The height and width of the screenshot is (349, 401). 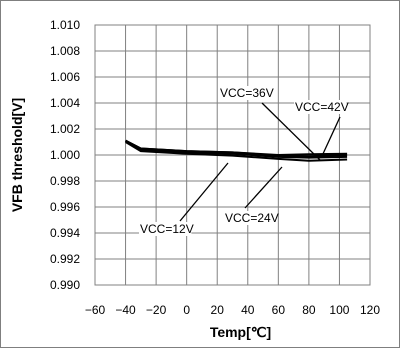 I want to click on y-tick-label: 1.008, so click(x=65, y=51).